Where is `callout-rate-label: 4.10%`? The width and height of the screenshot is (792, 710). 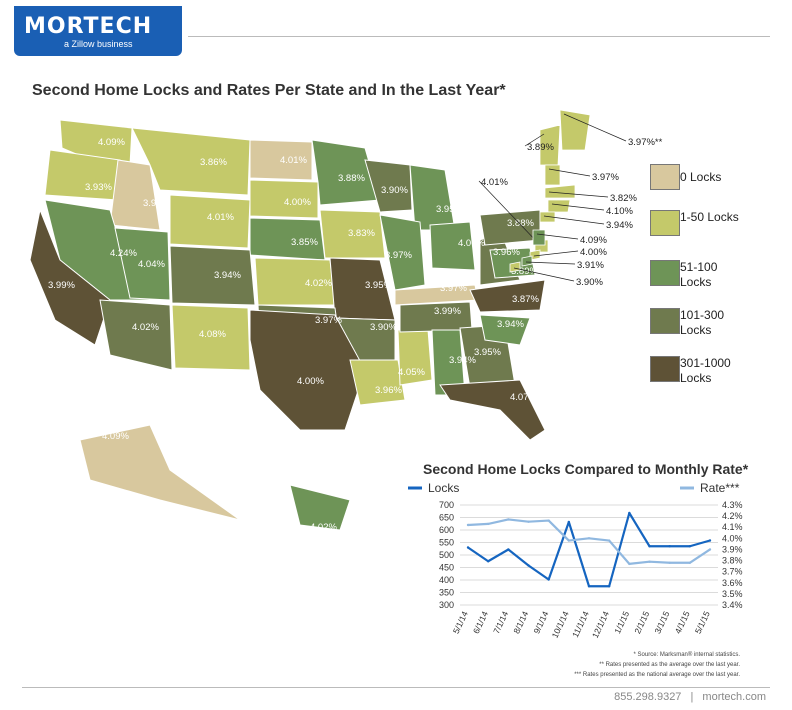
callout-rate-label: 4.10% is located at coordinates (619, 211).